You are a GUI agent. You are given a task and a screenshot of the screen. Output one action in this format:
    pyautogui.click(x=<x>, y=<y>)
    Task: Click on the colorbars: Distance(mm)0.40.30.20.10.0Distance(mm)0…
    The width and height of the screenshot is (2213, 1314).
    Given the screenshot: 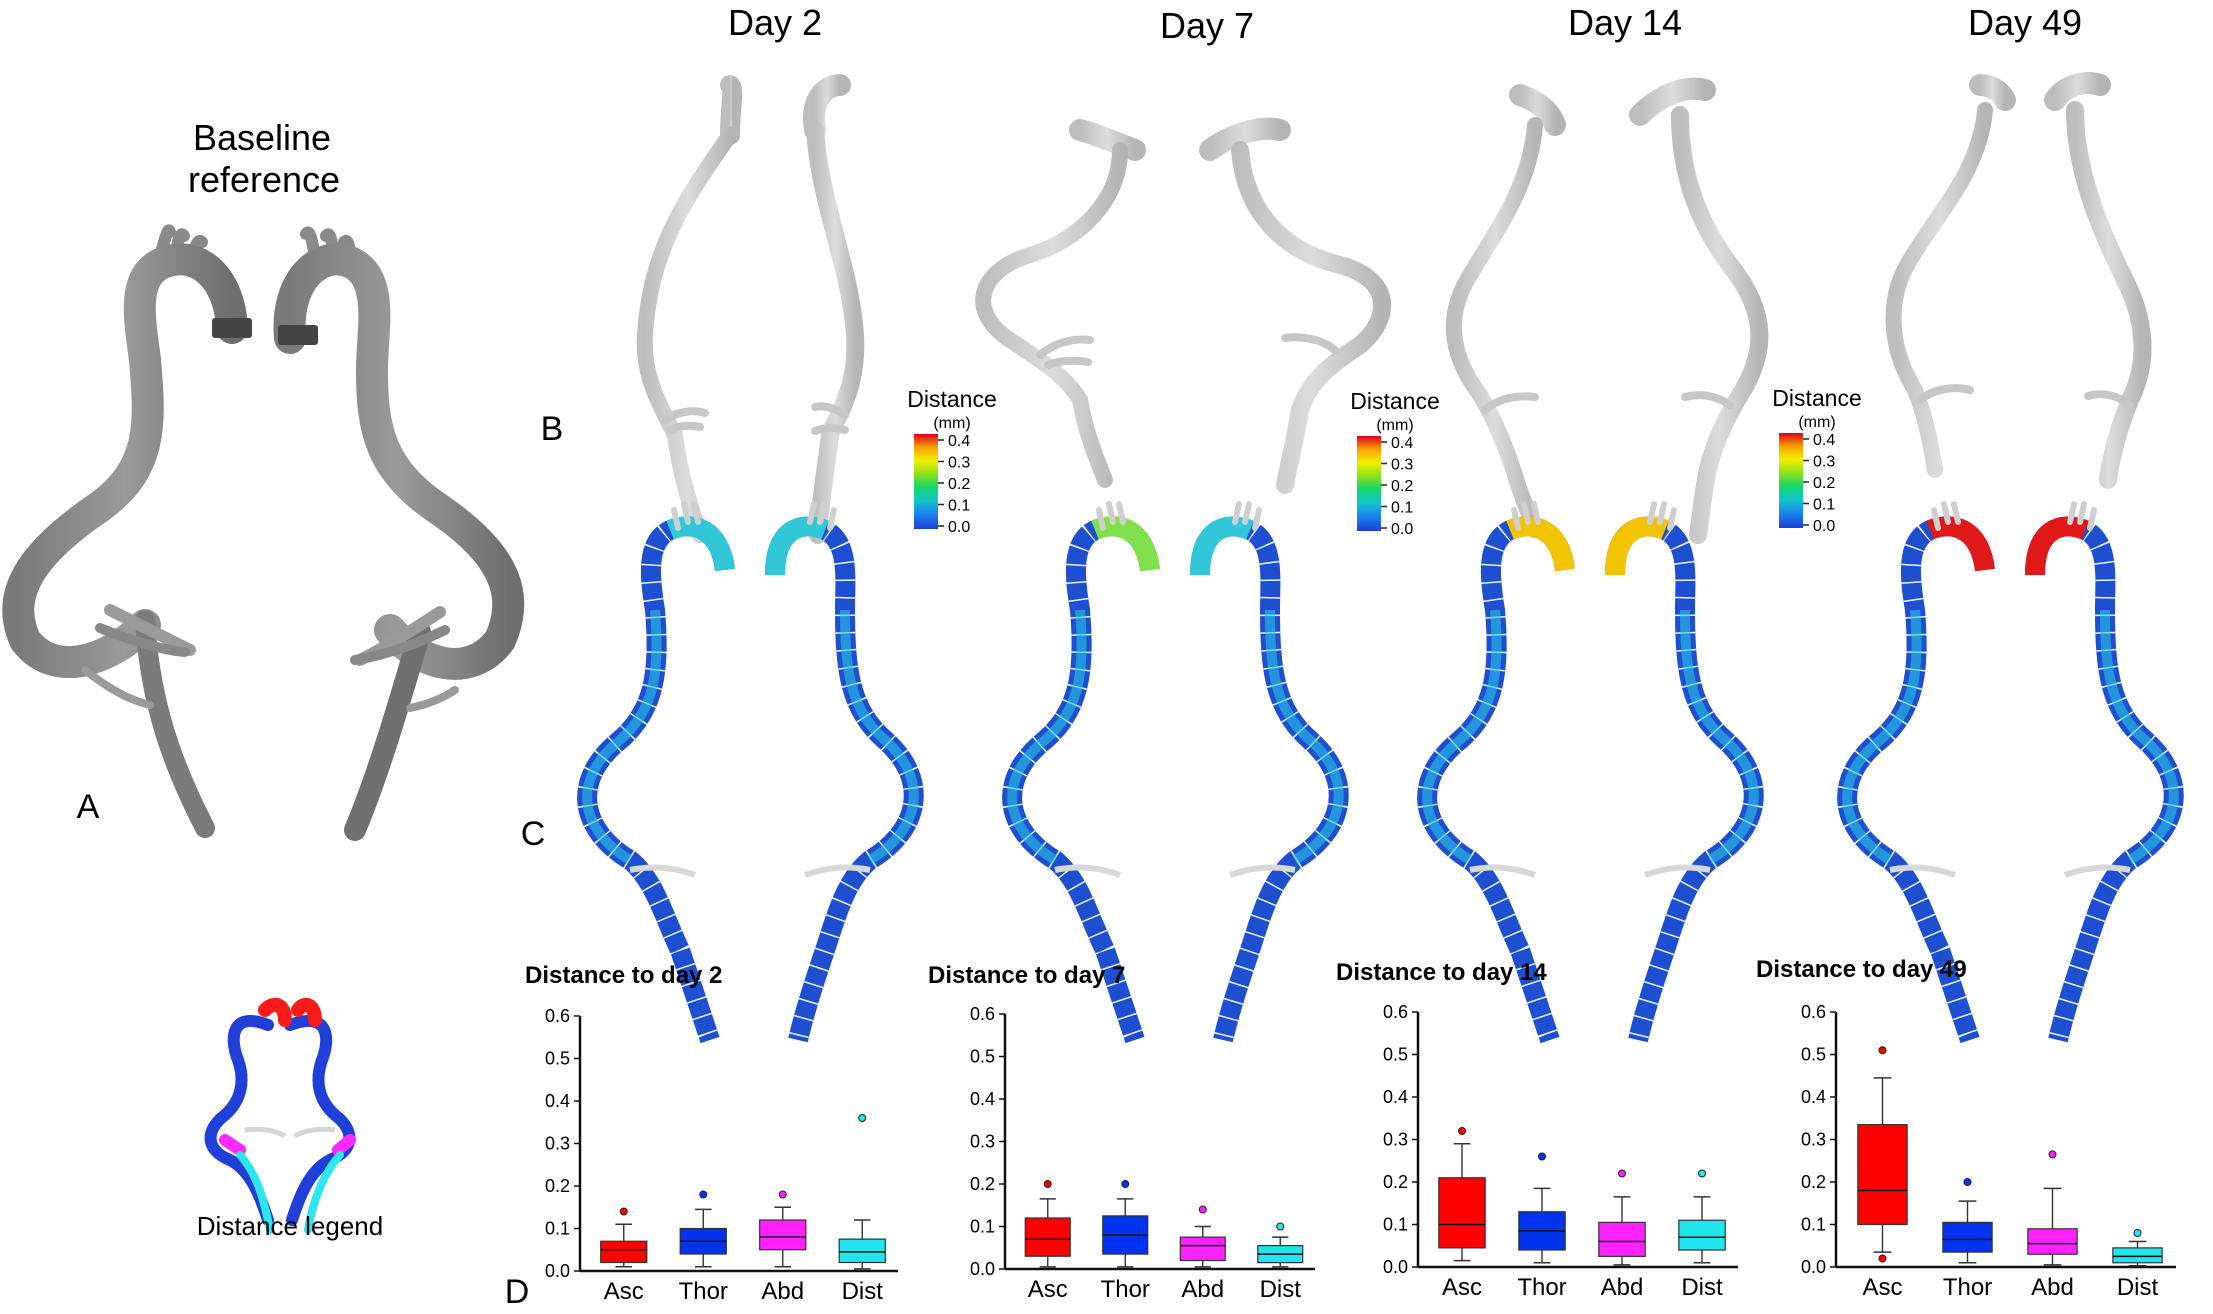 What is the action you would take?
    pyautogui.click(x=1384, y=461)
    